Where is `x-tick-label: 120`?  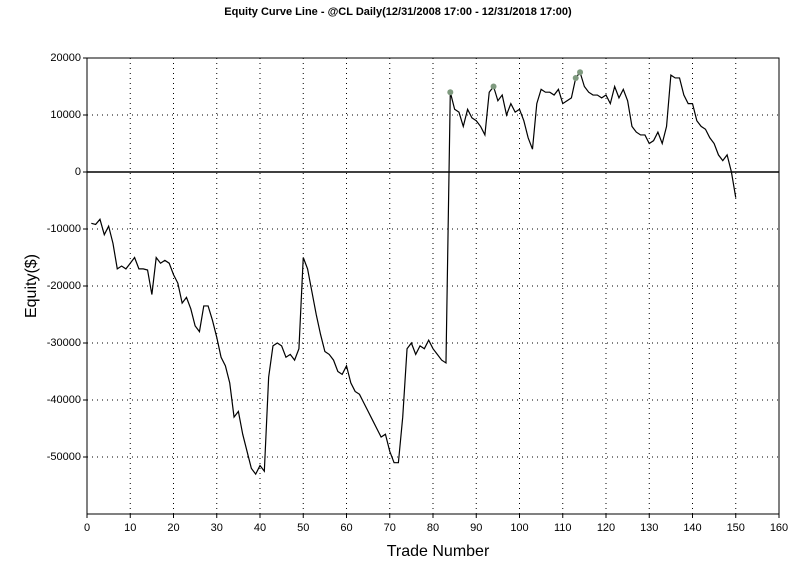
x-tick-label: 120 is located at coordinates (606, 528).